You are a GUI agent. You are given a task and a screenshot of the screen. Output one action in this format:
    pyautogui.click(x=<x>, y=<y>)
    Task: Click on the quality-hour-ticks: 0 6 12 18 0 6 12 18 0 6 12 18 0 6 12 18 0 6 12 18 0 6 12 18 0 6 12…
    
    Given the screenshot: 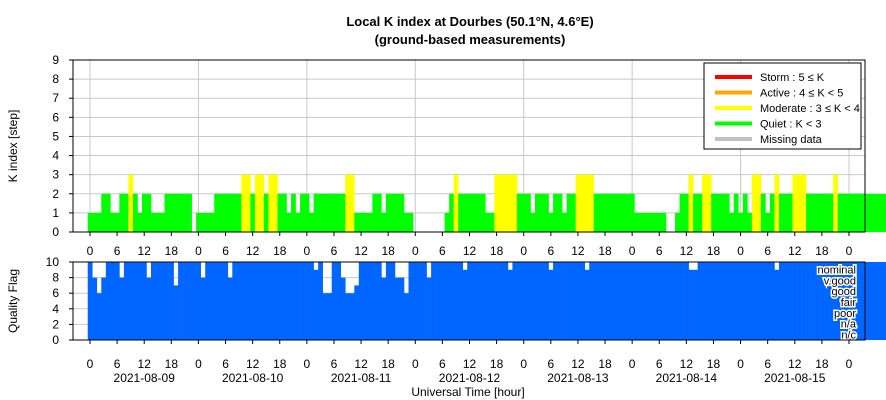 What is the action you would take?
    pyautogui.click(x=470, y=355)
    